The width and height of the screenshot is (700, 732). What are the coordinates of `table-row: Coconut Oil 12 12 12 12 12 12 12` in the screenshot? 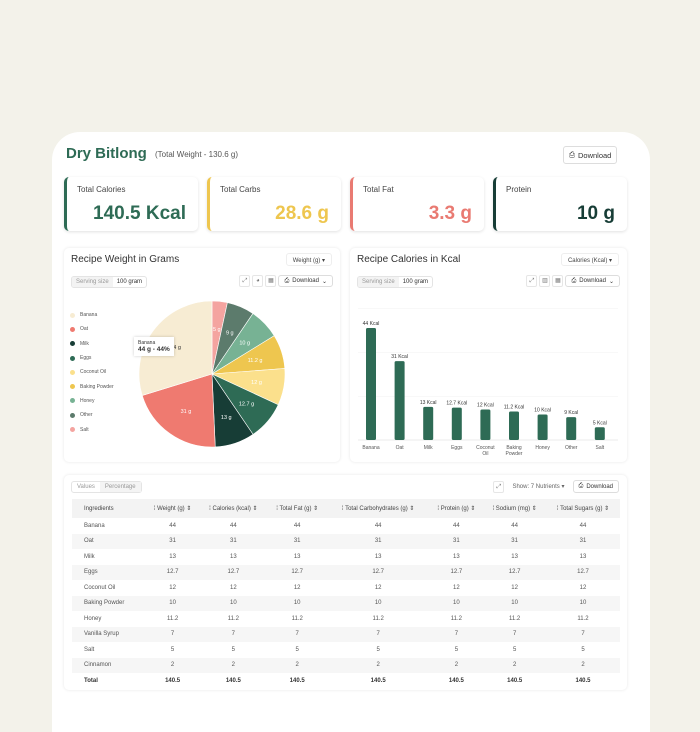 It's located at (346, 588).